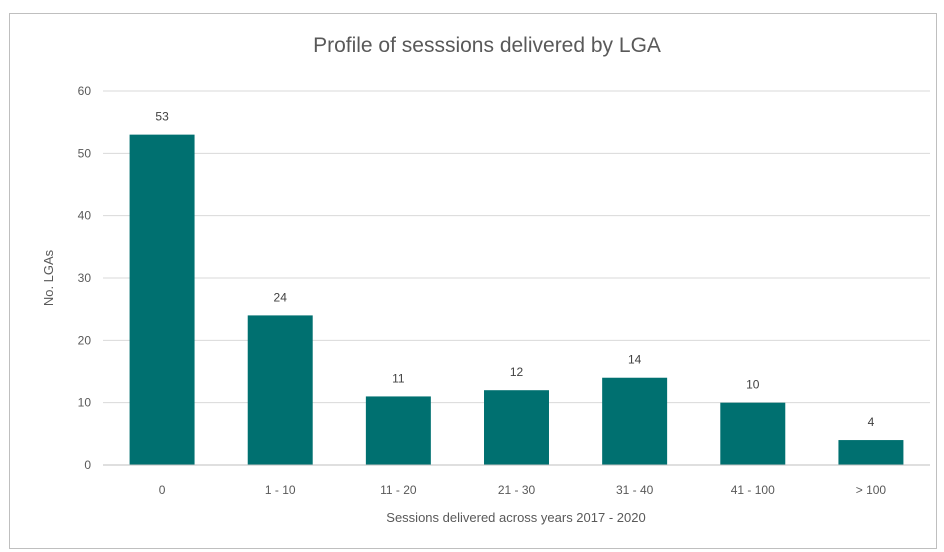  What do you see at coordinates (85, 403) in the screenshot?
I see `y-tick-label-10: 10` at bounding box center [85, 403].